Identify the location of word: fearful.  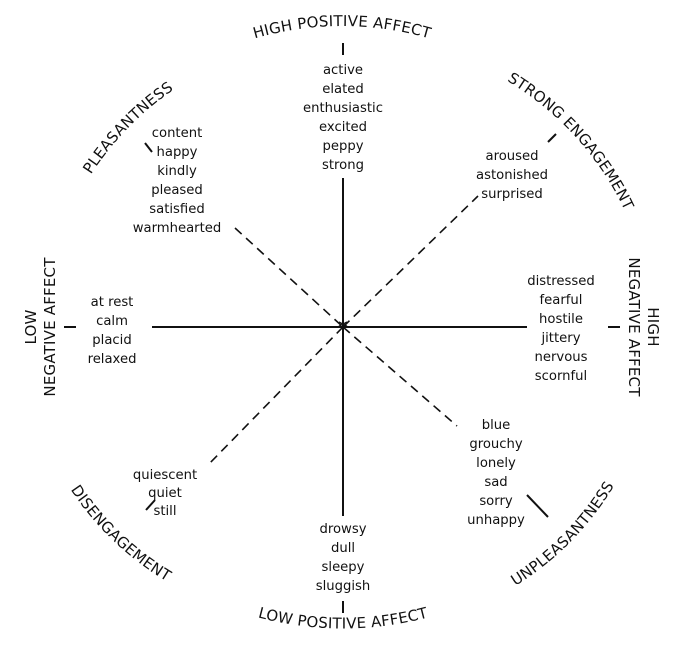
(561, 300).